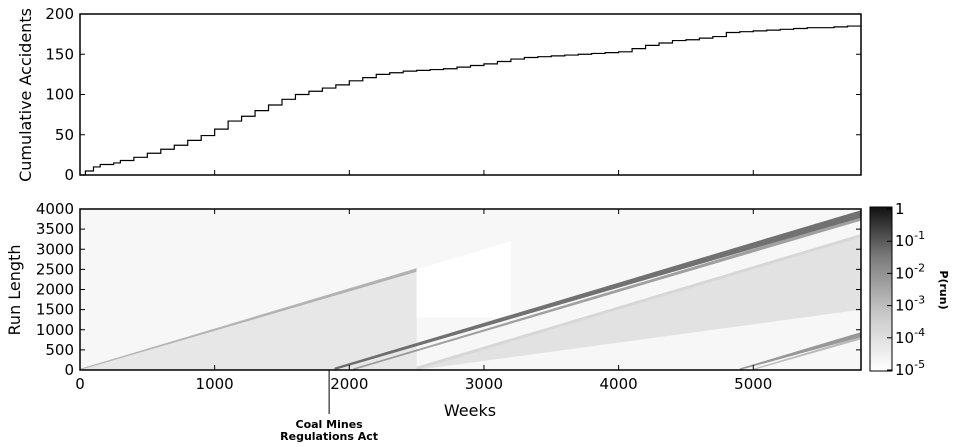  I want to click on top-y-tick-label: 50, so click(64, 135).